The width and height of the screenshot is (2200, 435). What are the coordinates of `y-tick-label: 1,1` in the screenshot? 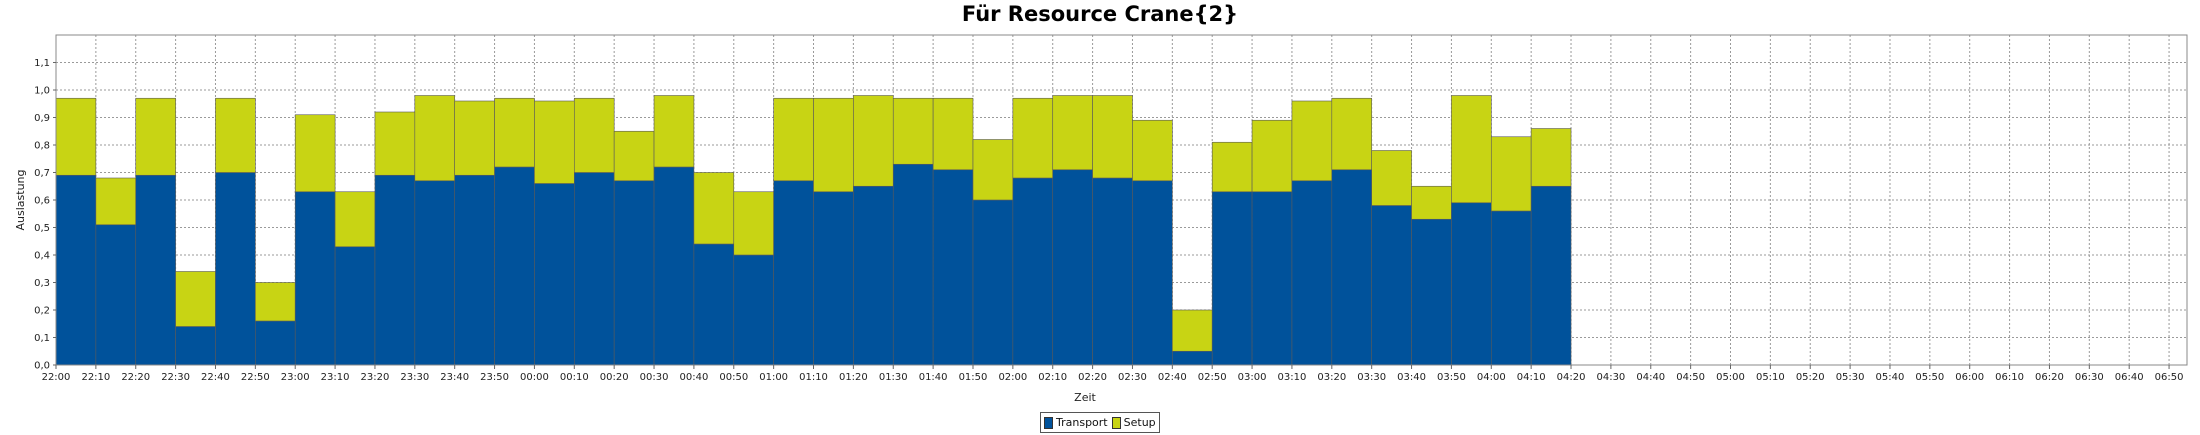 It's located at (42, 63).